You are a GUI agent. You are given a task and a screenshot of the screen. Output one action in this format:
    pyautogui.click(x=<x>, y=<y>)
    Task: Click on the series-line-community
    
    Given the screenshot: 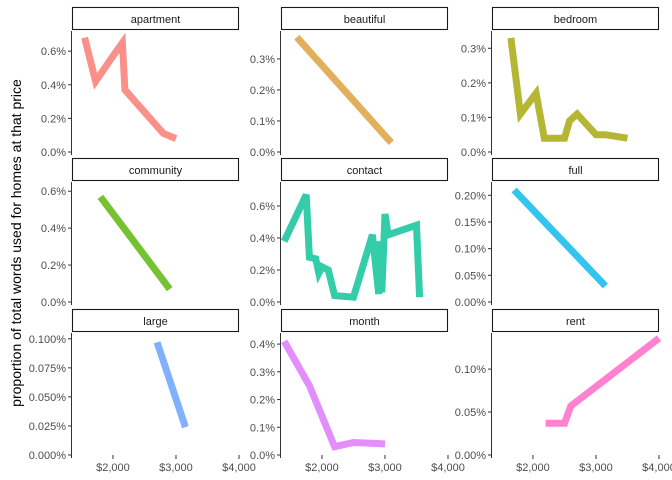 What is the action you would take?
    pyautogui.click(x=135, y=243)
    